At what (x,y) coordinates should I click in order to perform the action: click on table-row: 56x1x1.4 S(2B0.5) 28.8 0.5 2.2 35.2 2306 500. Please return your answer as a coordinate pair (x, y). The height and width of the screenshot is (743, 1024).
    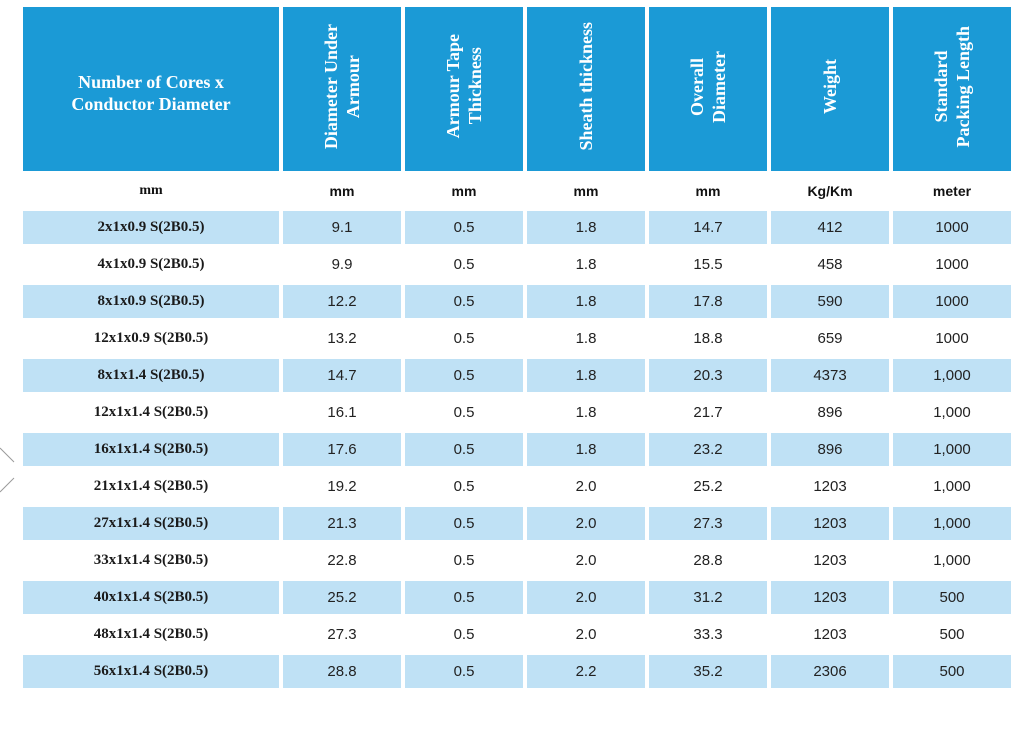
    Looking at the image, I should click on (517, 671).